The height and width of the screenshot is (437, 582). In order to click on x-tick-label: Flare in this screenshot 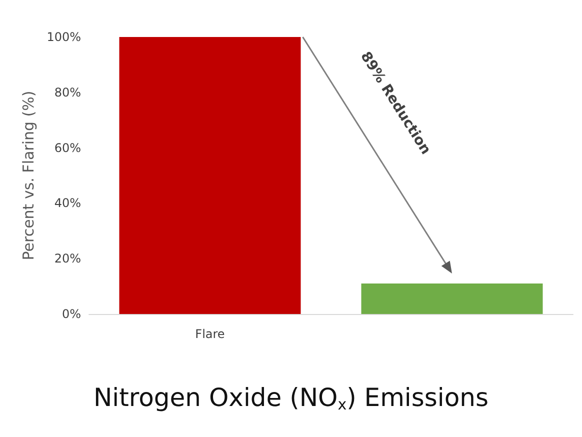, I will do `click(210, 334)`.